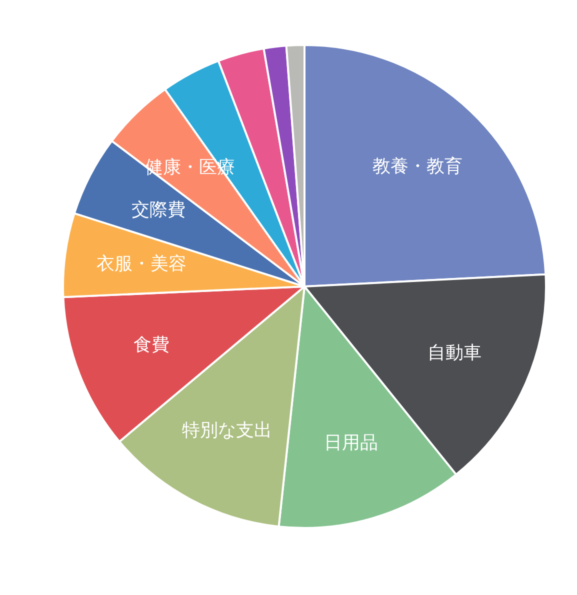  I want to click on slice-label: 教養・教育, so click(417, 167).